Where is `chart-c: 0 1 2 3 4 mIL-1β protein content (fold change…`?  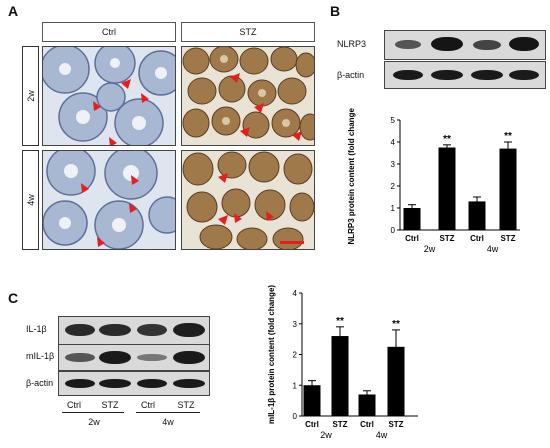
chart-c: 0 1 2 3 4 mIL-1β protein content (fold change… is located at coordinates (342, 362).